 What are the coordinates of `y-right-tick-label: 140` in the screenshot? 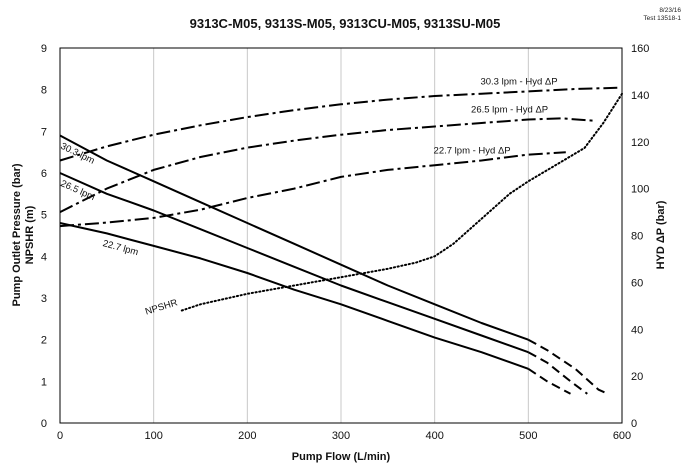 It's located at (640, 96).